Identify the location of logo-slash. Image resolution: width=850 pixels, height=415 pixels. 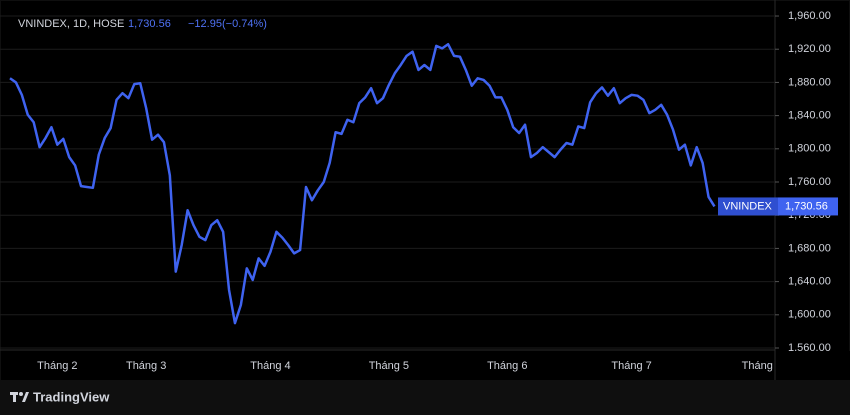
(25, 397).